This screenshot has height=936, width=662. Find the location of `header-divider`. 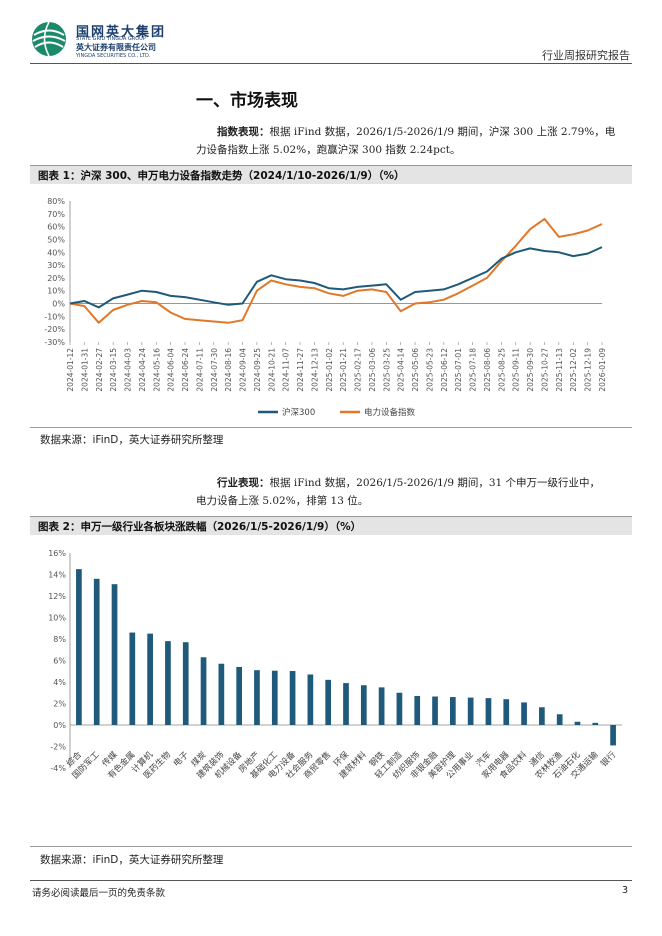

header-divider is located at coordinates (331, 63).